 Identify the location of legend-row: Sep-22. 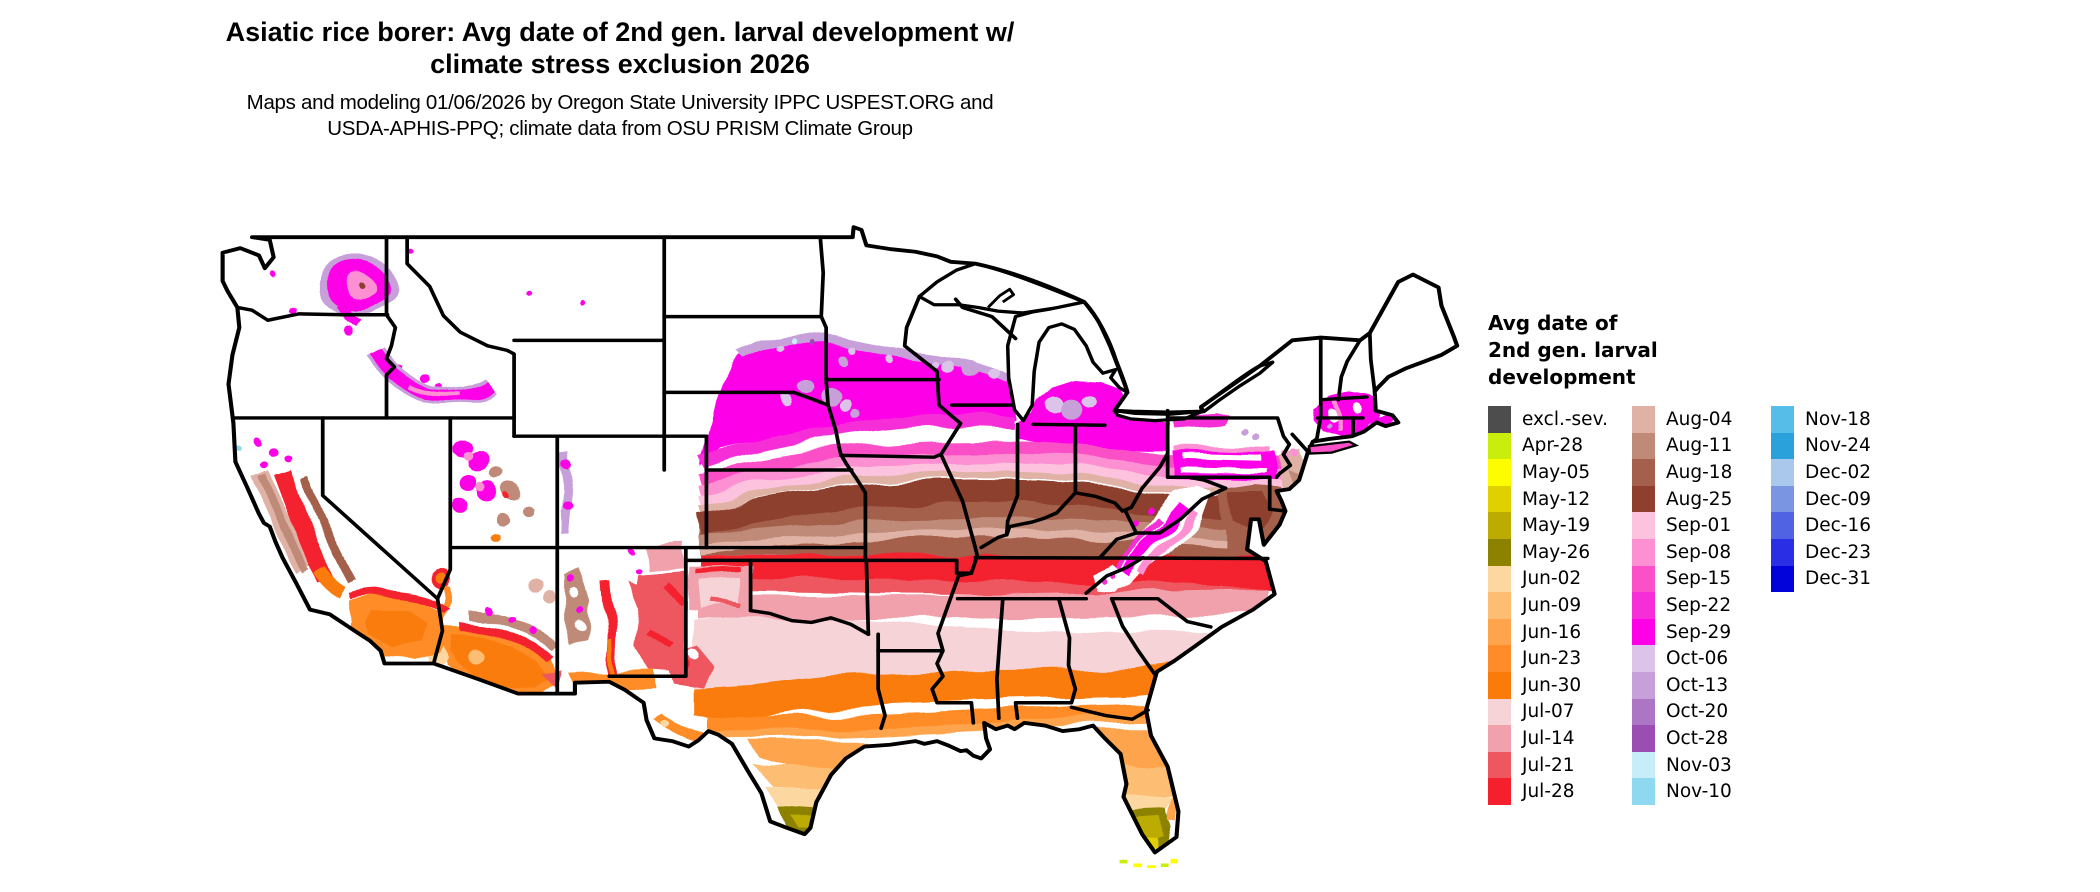
(1682, 605).